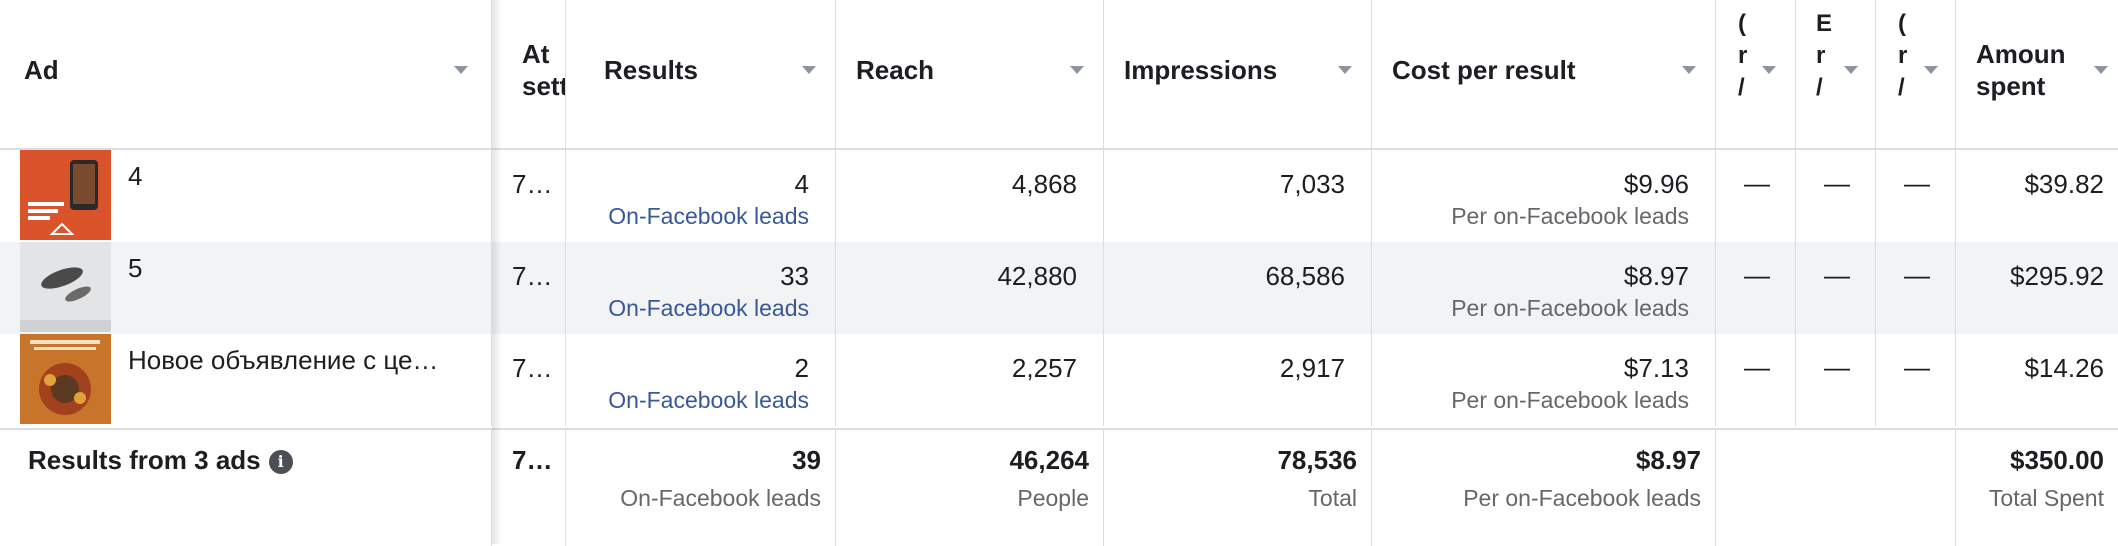  What do you see at coordinates (2046, 498) in the screenshot?
I see `totals-amount-type: Total Spent` at bounding box center [2046, 498].